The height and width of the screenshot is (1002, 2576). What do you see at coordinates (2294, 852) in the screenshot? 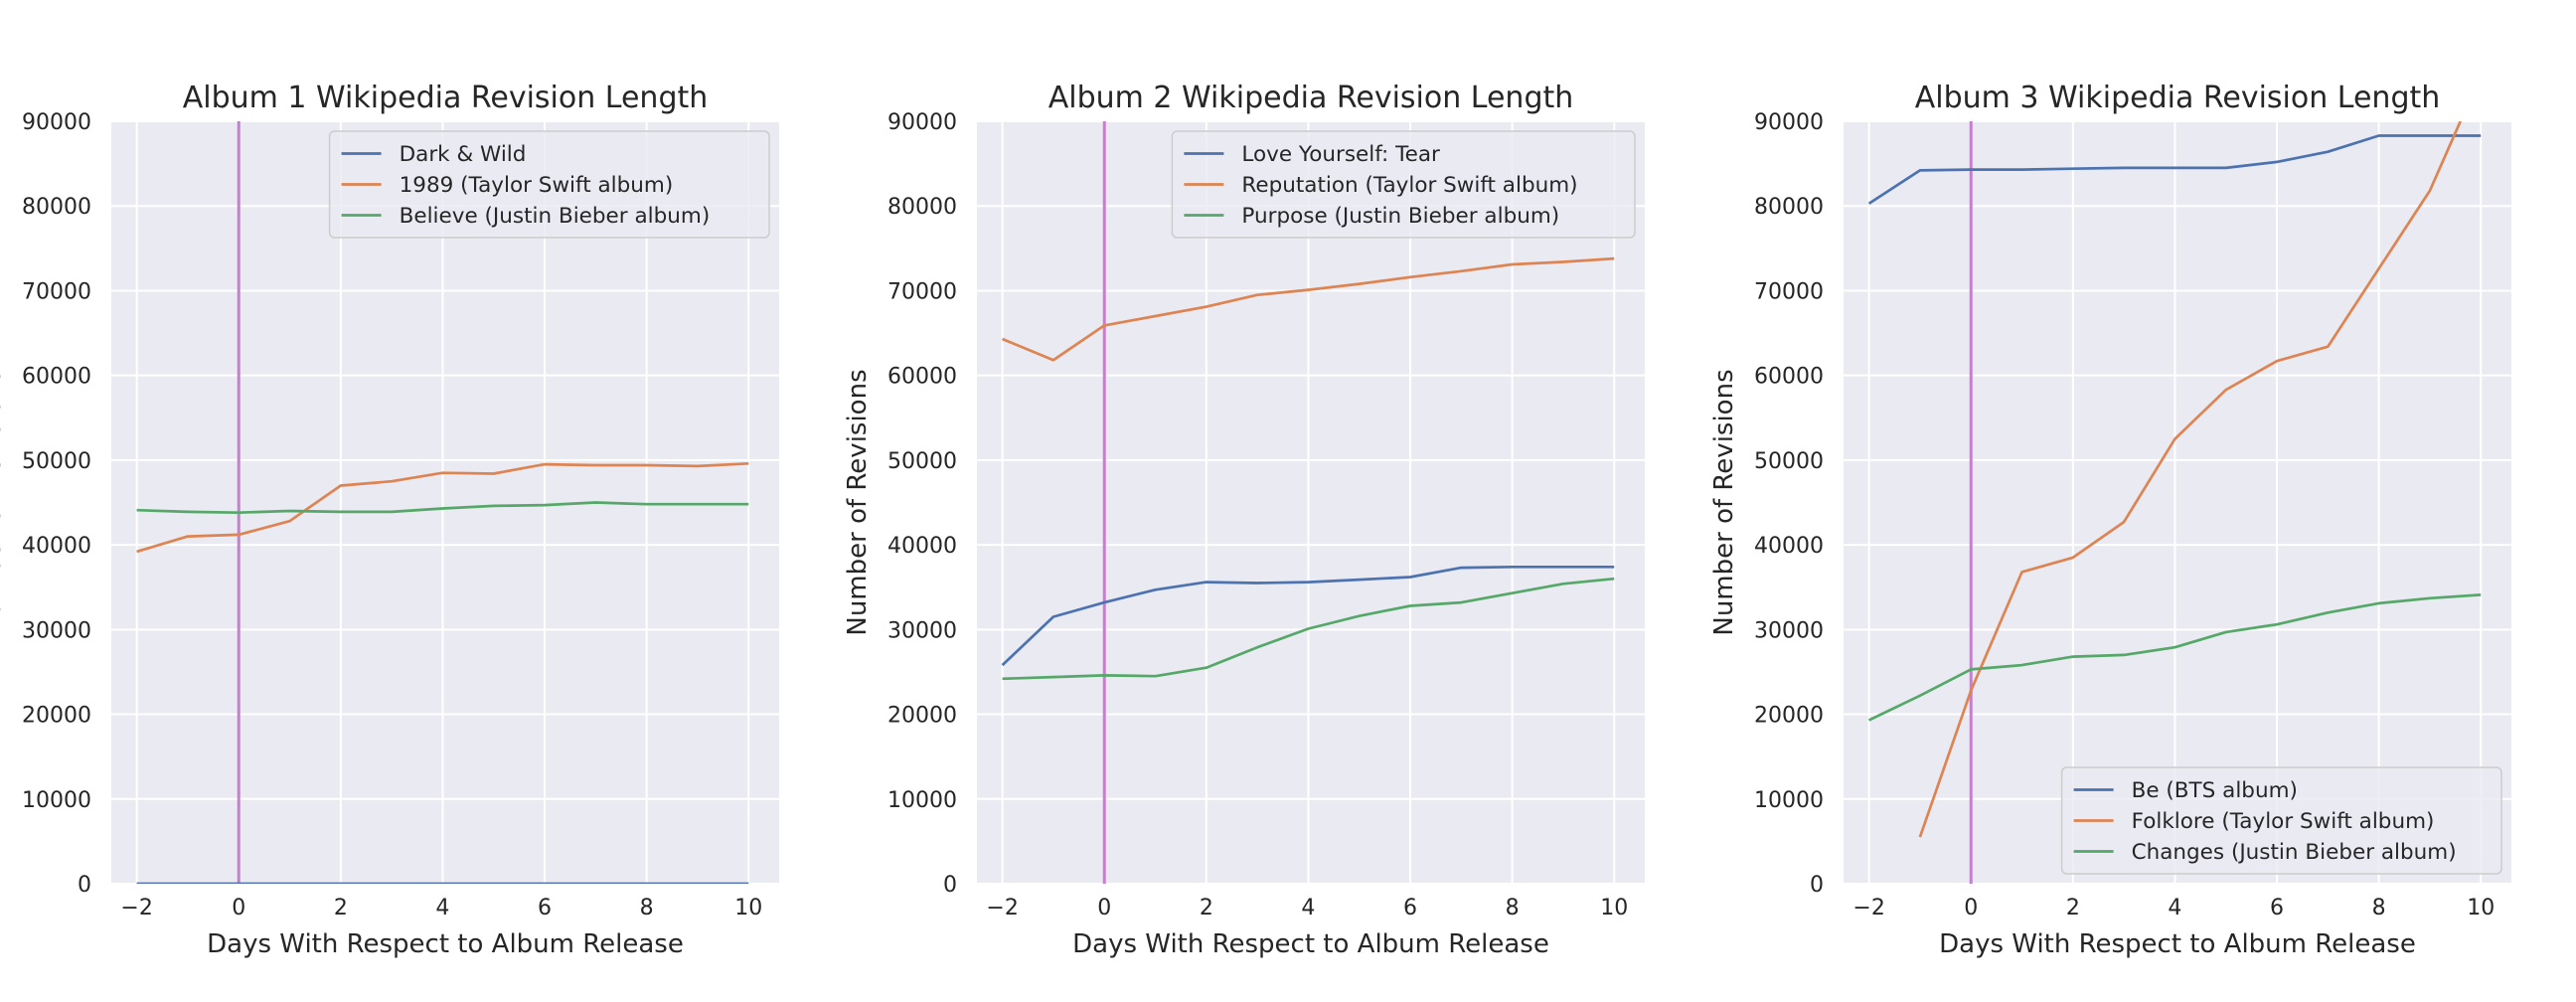
I see `legend-label: Changes (Justin Bieber album)` at bounding box center [2294, 852].